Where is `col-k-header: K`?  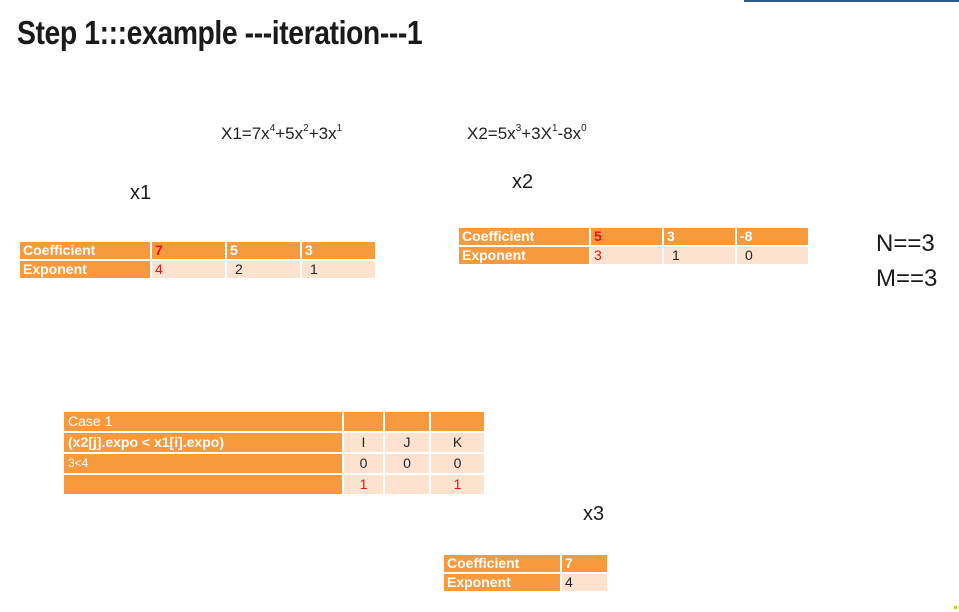 col-k-header: K is located at coordinates (457, 442).